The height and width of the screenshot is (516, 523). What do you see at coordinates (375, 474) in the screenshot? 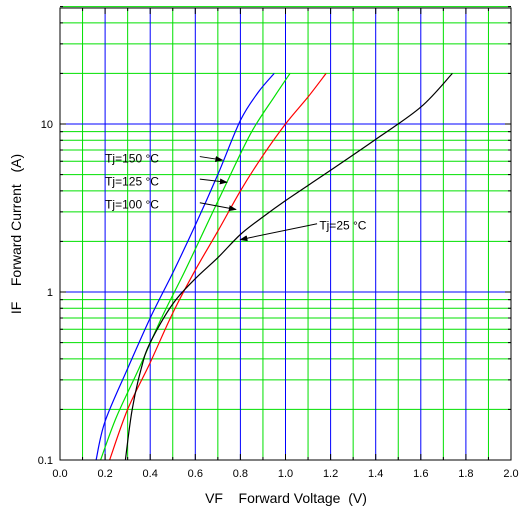
I see `x-tick-label: 1.4` at bounding box center [375, 474].